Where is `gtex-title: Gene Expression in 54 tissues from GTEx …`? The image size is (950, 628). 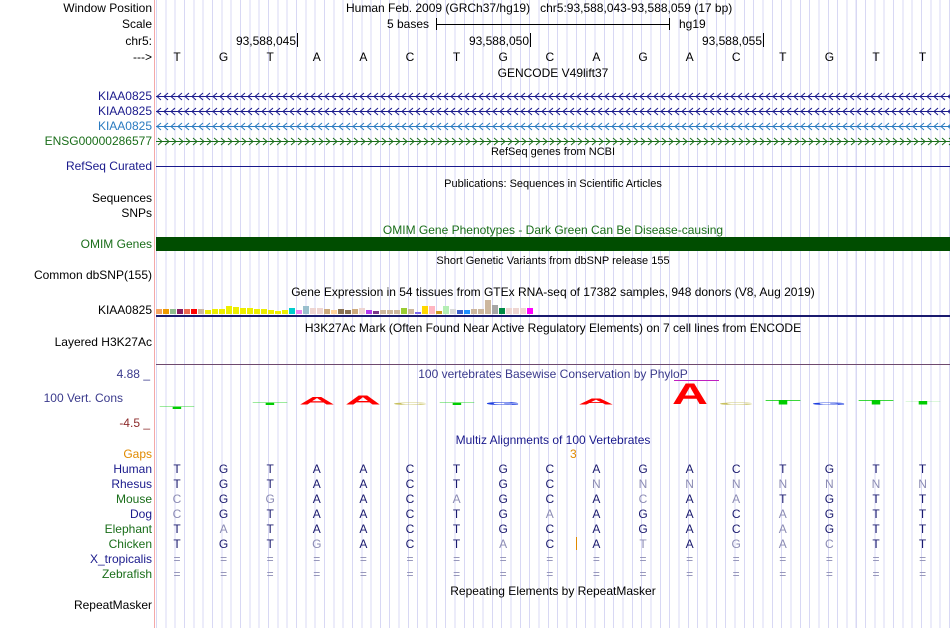 gtex-title: Gene Expression in 54 tissues from GTEx … is located at coordinates (553, 292).